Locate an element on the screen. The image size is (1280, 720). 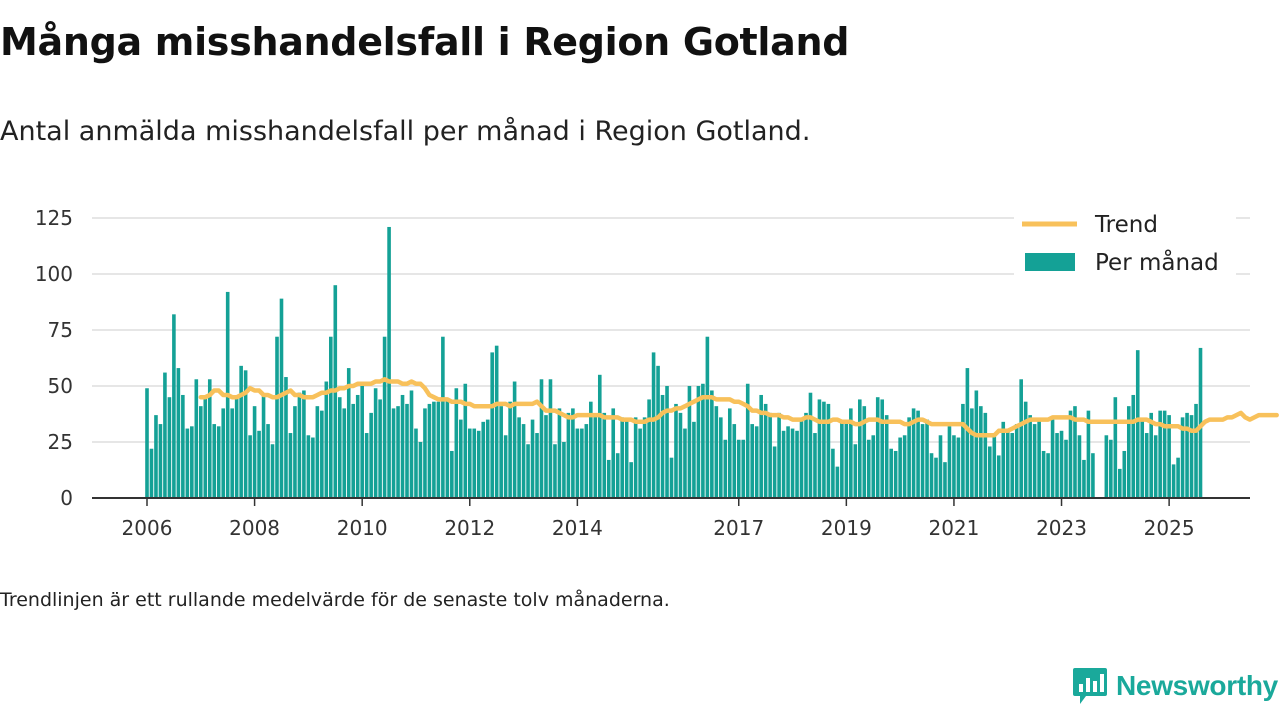
y-tick-label: 100 is located at coordinates (54, 274).